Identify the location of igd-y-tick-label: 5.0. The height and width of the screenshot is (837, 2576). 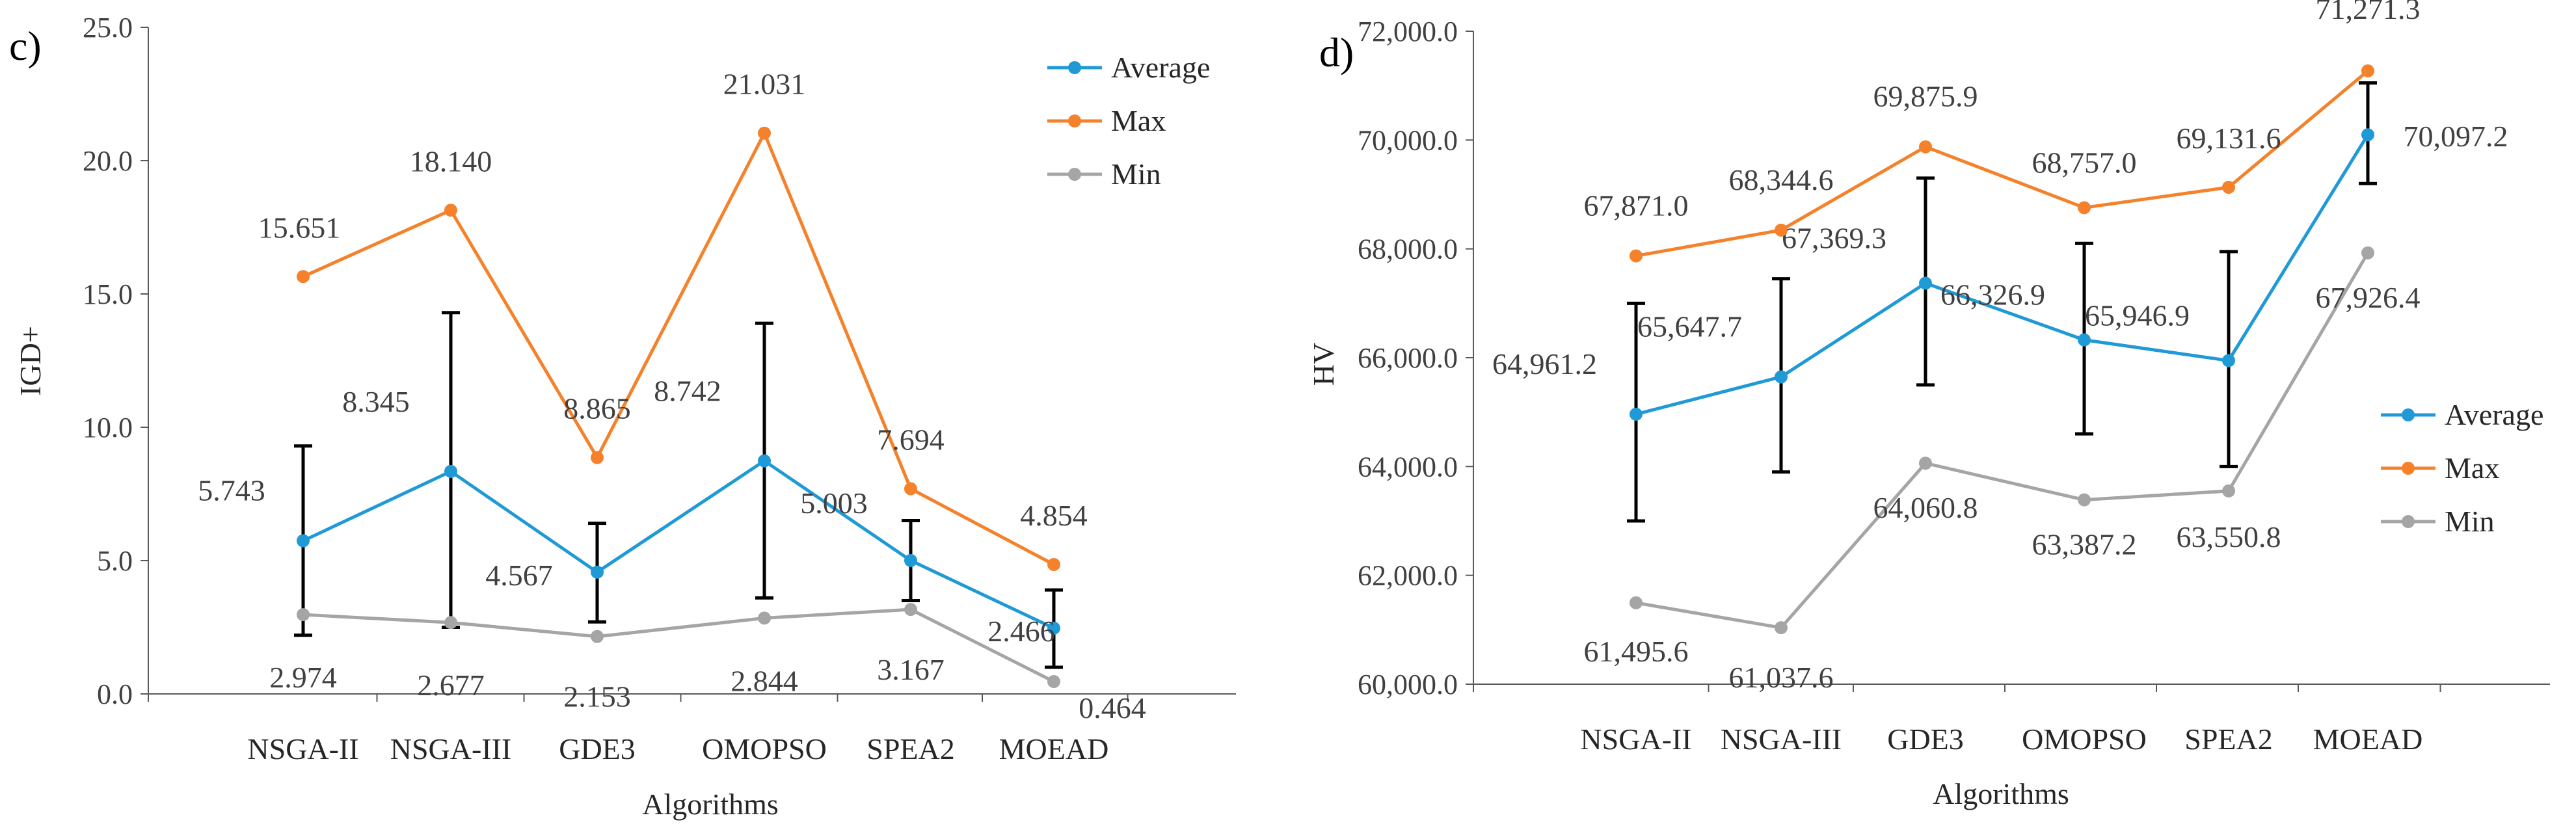
(115, 561).